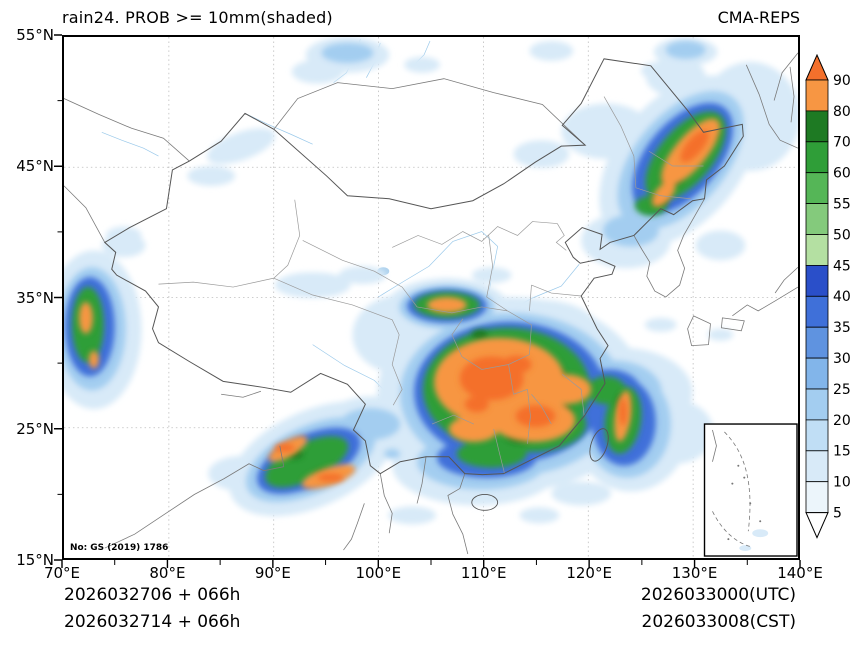 This screenshot has width=860, height=647. I want to click on colorbar-label: 5, so click(837, 514).